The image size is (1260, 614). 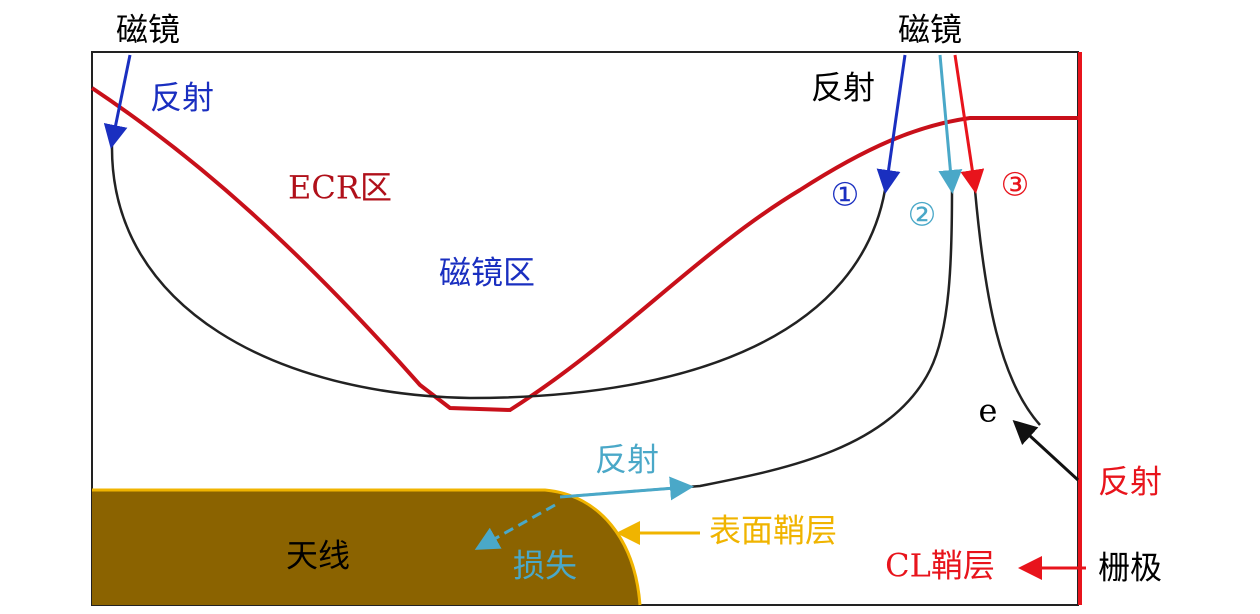 I want to click on label: 天线, so click(x=318, y=556).